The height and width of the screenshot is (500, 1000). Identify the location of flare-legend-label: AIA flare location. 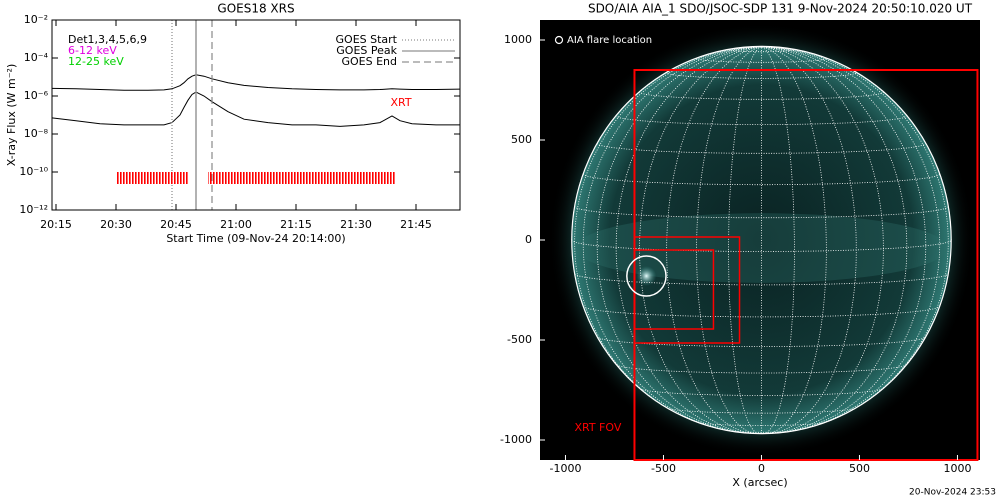
(609, 40).